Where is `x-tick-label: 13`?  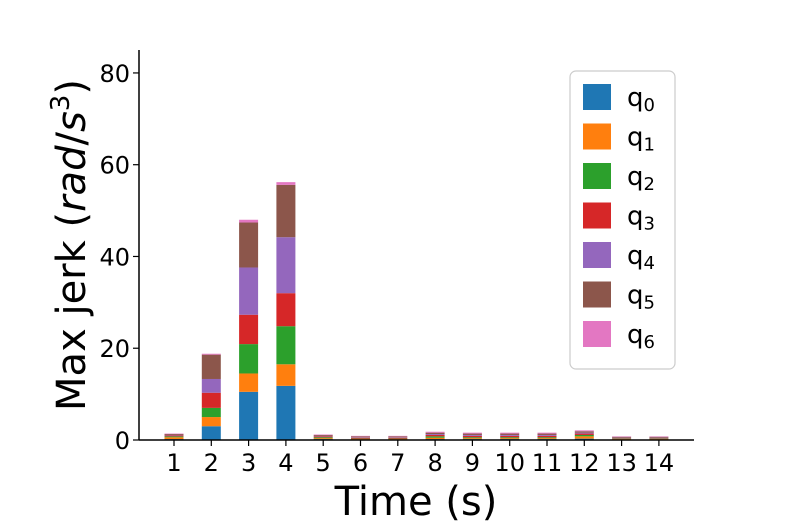 x-tick-label: 13 is located at coordinates (621, 463).